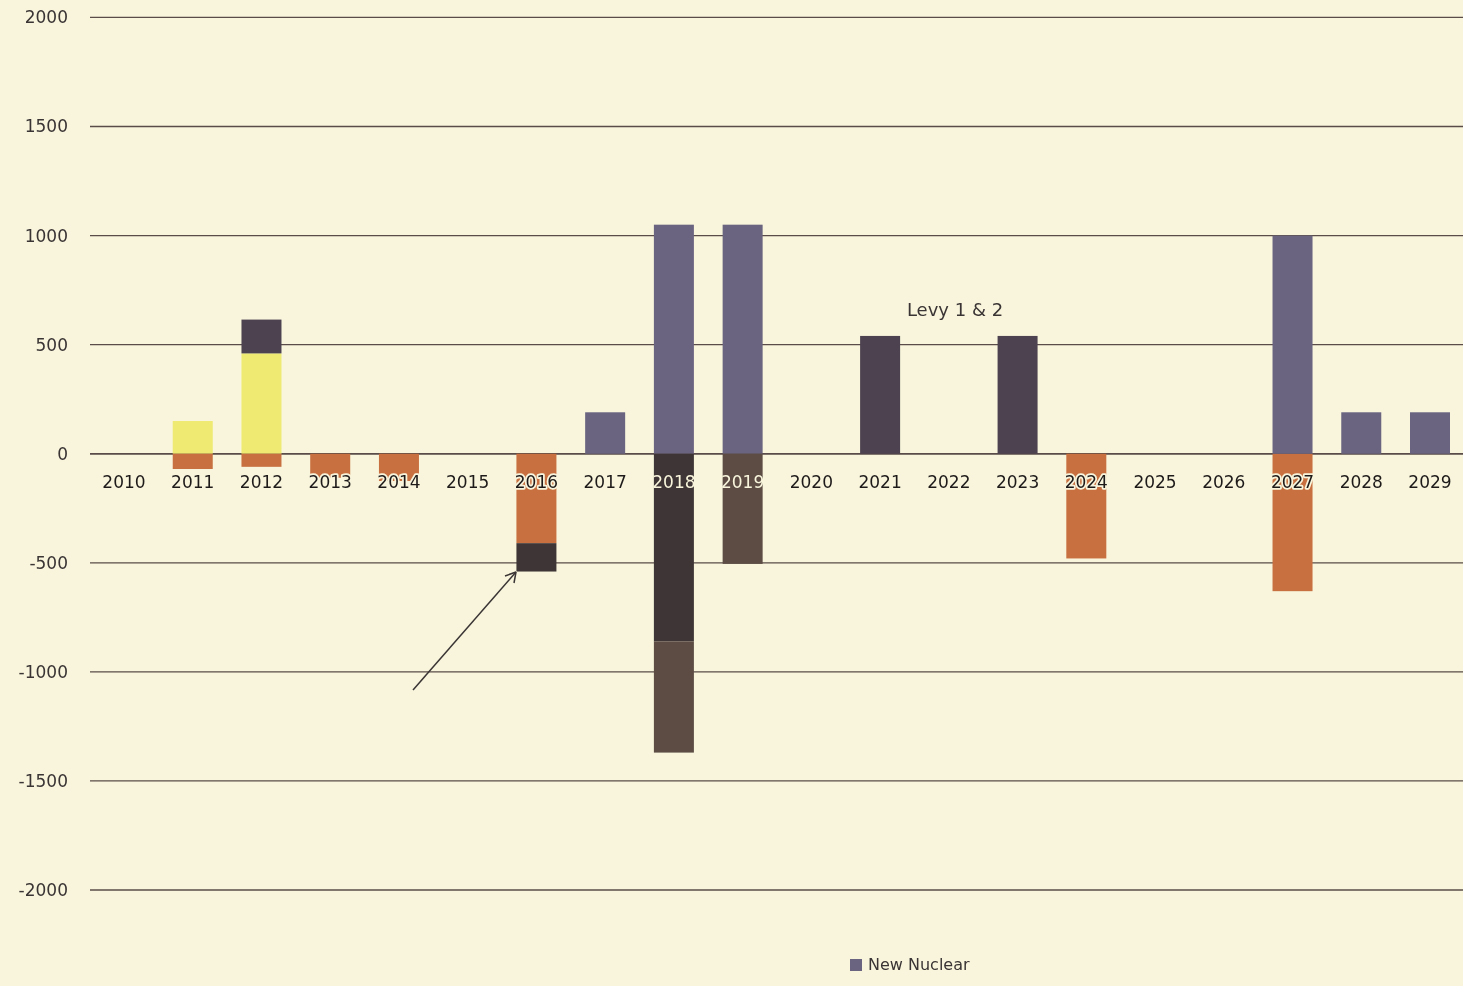  What do you see at coordinates (955, 309) in the screenshot?
I see `annotation: Levy 1 & 2` at bounding box center [955, 309].